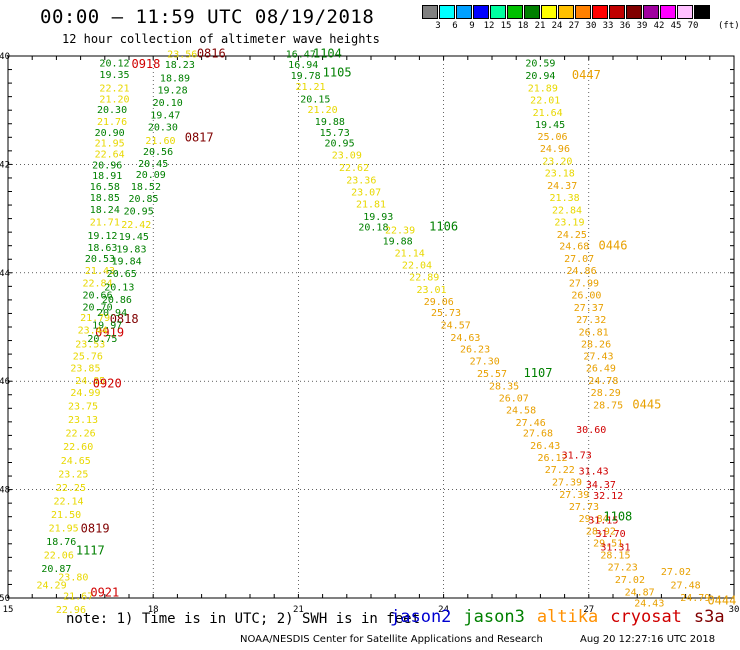 This screenshot has width=740, height=650. What do you see at coordinates (83, 420) in the screenshot?
I see `wave-height-label: 23.13` at bounding box center [83, 420].